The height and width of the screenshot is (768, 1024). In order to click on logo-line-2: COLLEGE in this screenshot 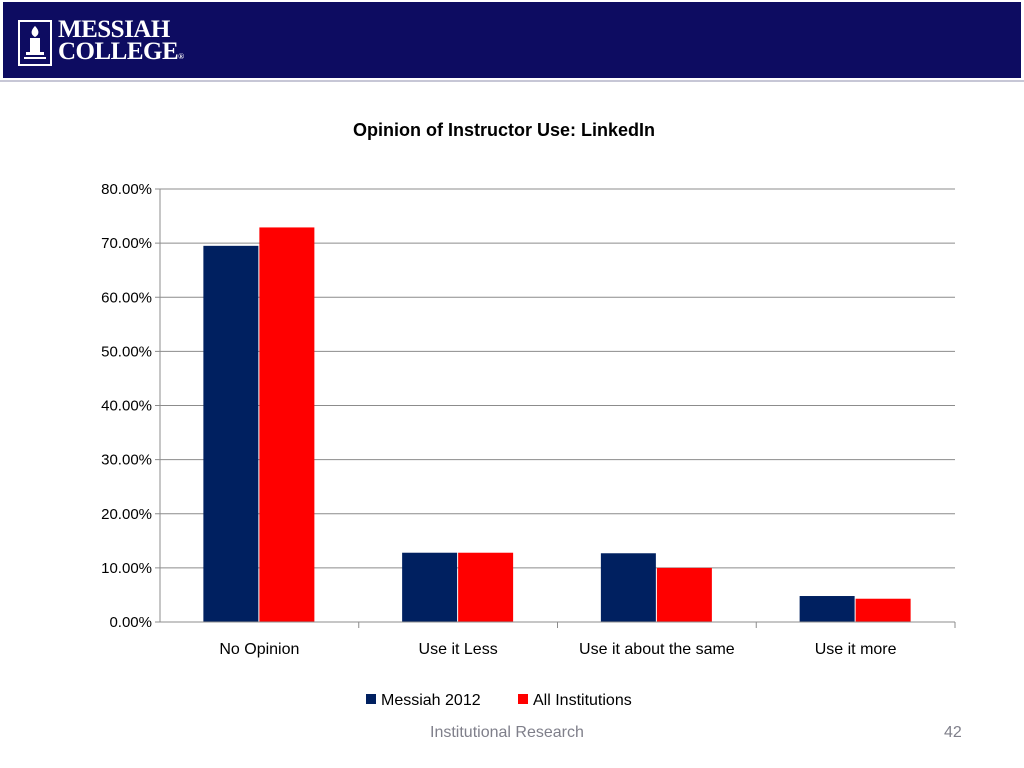, I will do `click(118, 51)`.